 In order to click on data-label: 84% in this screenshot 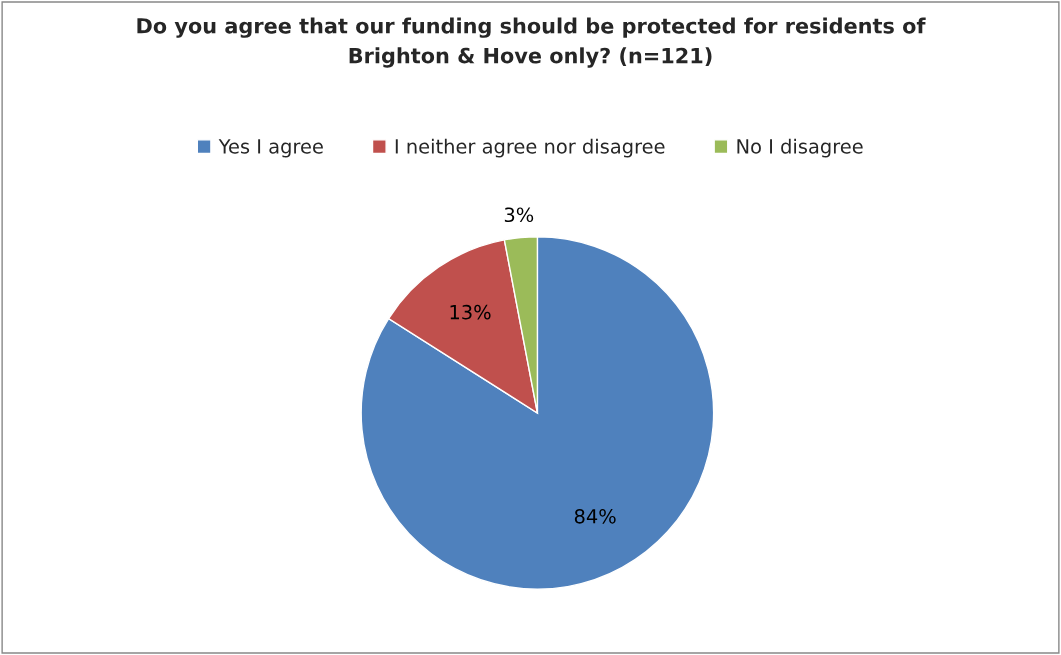, I will do `click(595, 516)`.